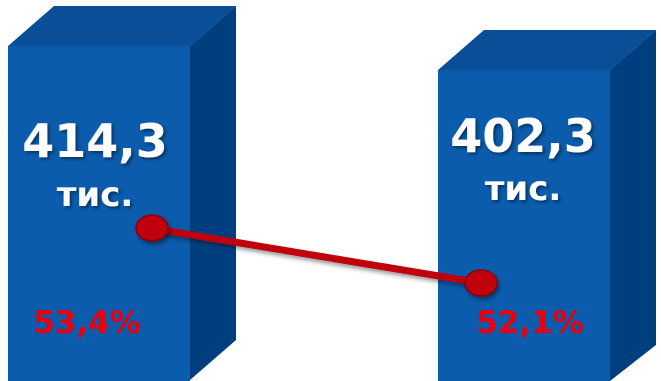  What do you see at coordinates (633, 205) in the screenshot?
I see `bar-2-side` at bounding box center [633, 205].